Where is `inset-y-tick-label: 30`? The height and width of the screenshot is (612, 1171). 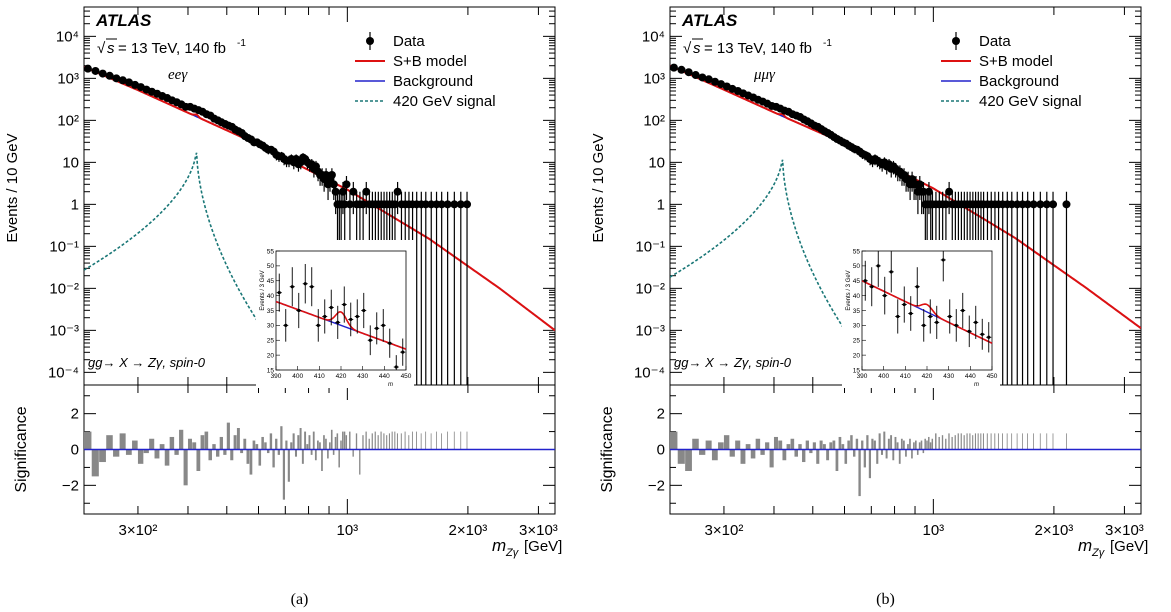 inset-y-tick-label: 30 is located at coordinates (857, 326).